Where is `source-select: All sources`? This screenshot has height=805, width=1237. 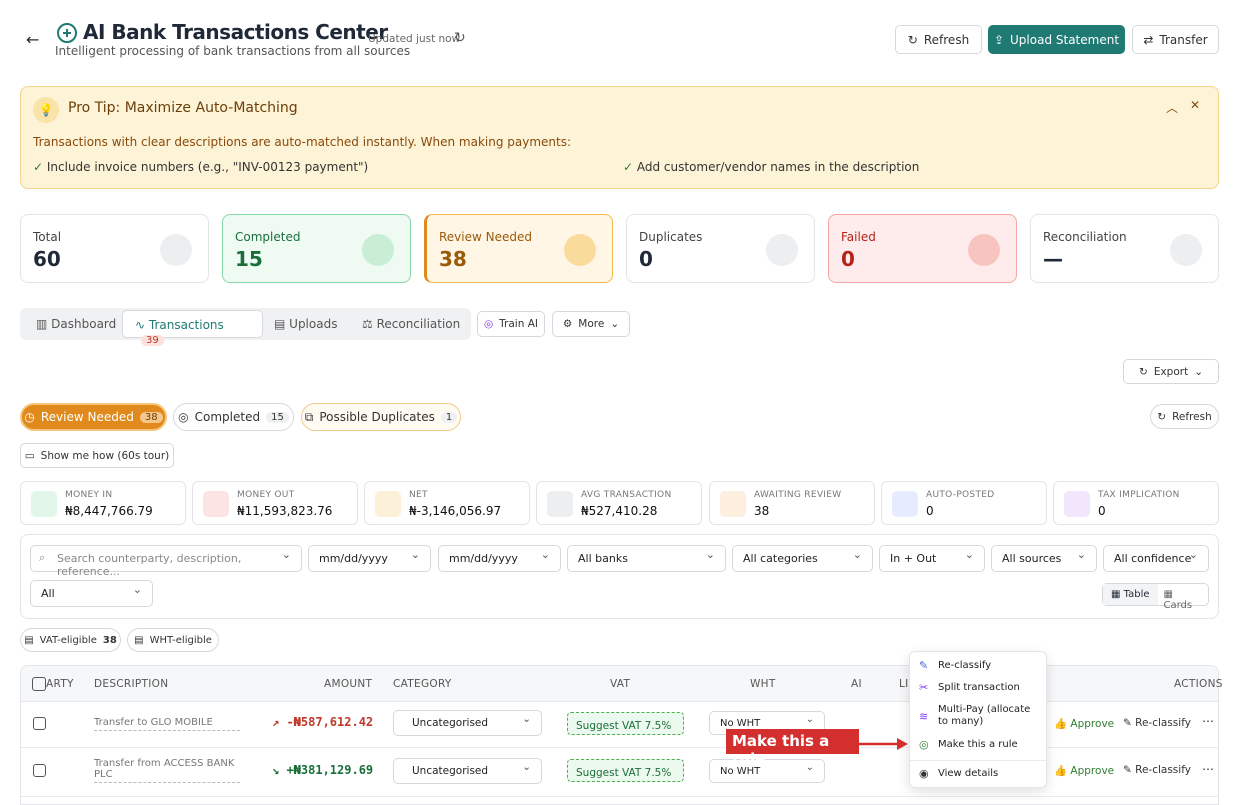 source-select: All sources is located at coordinates (1044, 558).